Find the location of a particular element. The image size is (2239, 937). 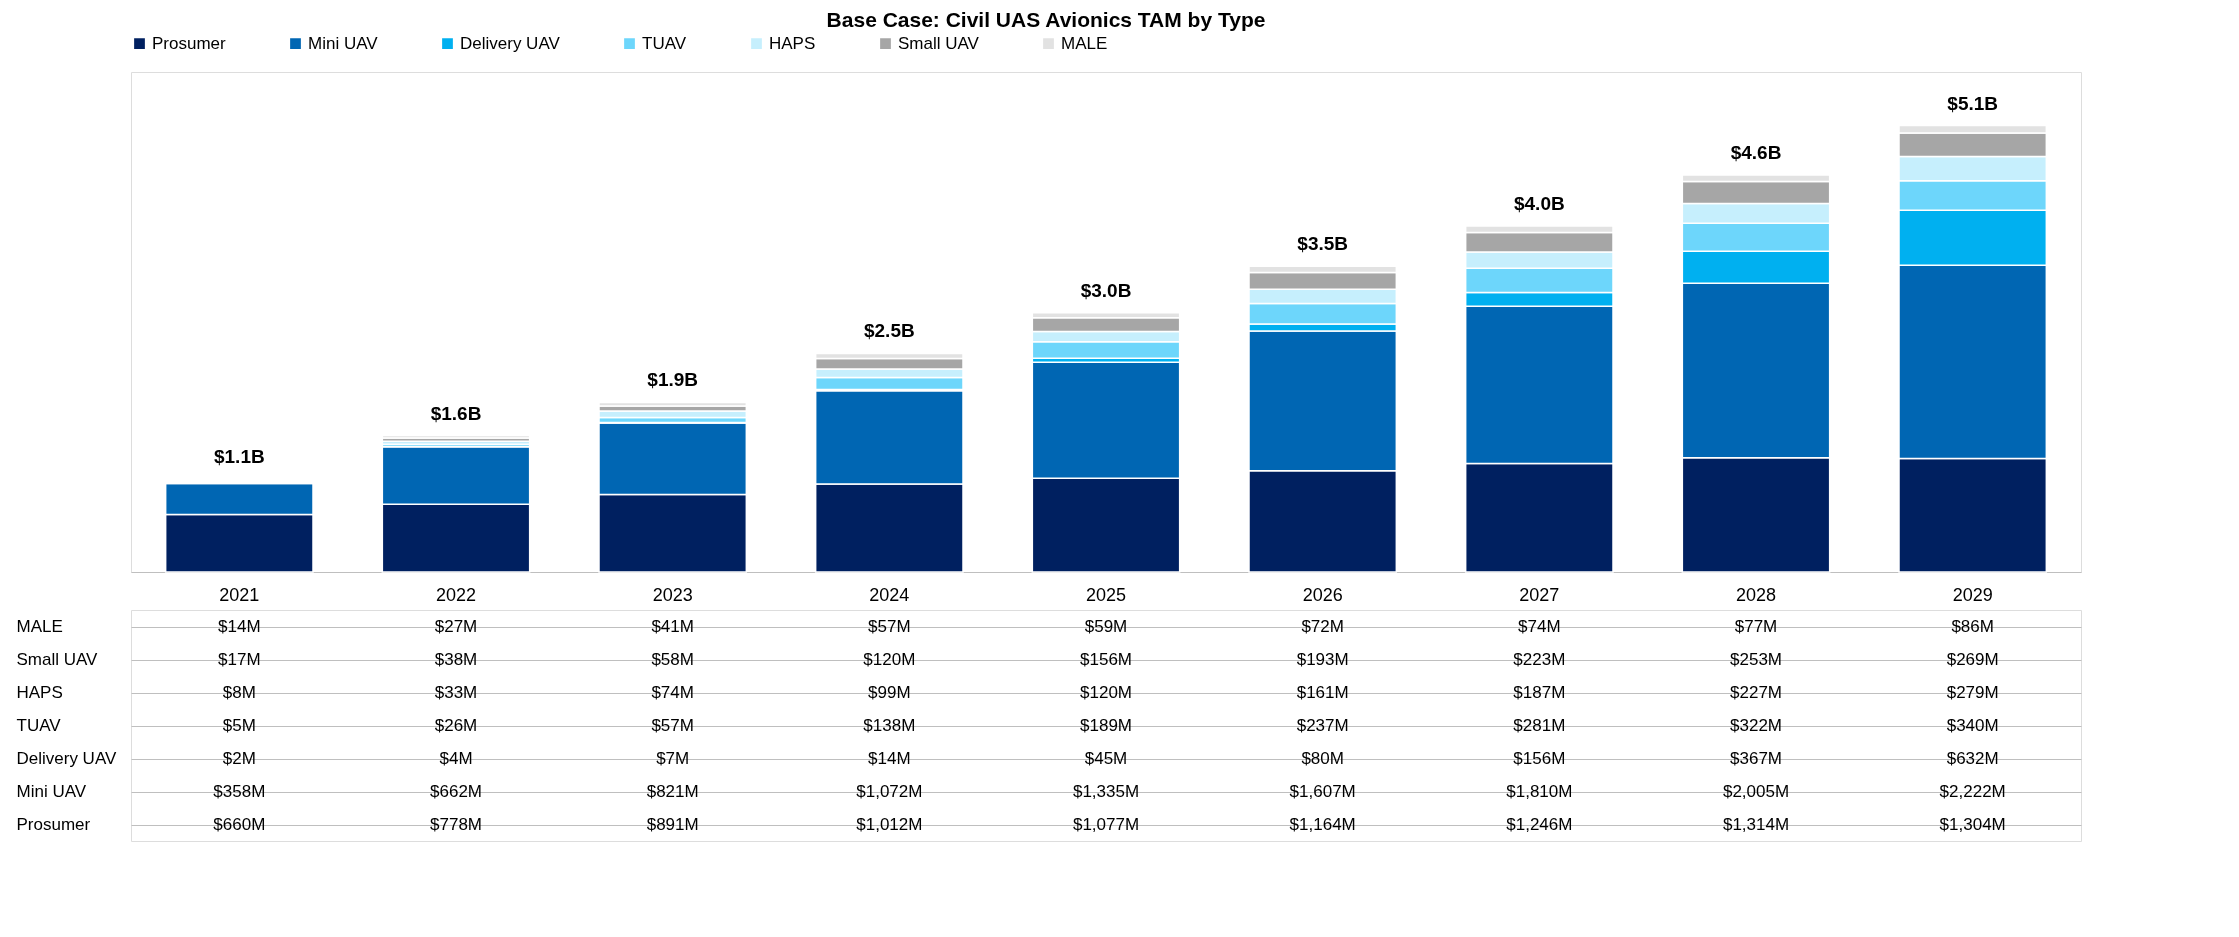

data-label: $1,335M is located at coordinates (1106, 791).